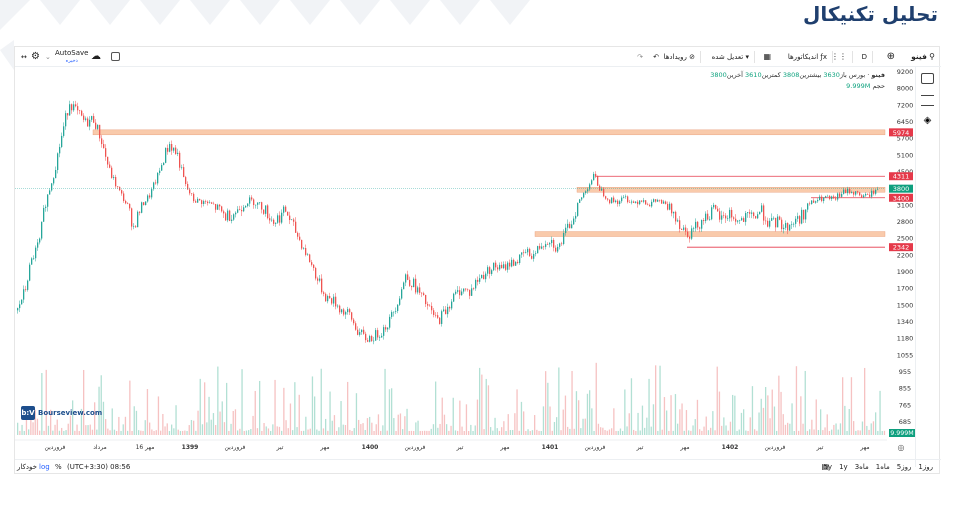 Image resolution: width=962 pixels, height=507 pixels. Describe the element at coordinates (595, 447) in the screenshot. I see `time-axis-tick: فروردین` at that location.